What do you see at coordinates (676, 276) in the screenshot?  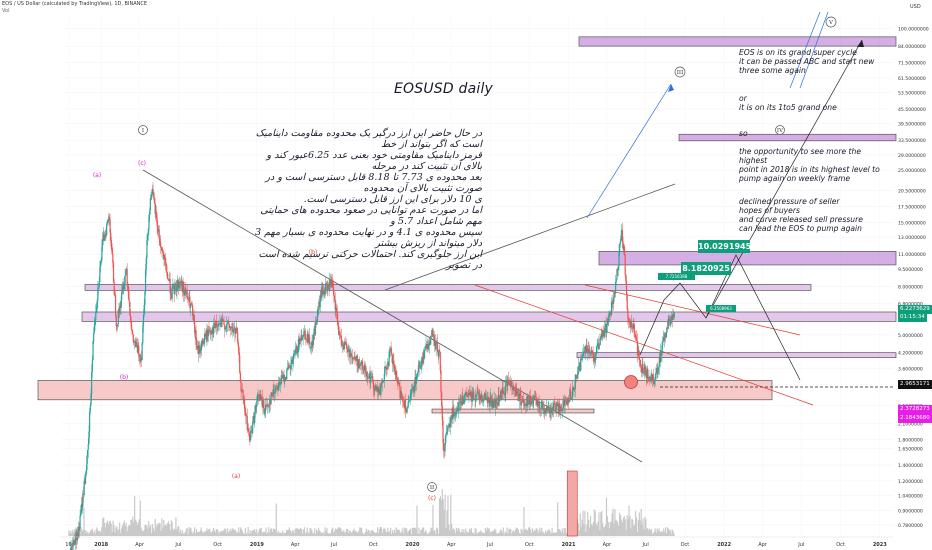 I see `target-box-7: 7.7216388` at bounding box center [676, 276].